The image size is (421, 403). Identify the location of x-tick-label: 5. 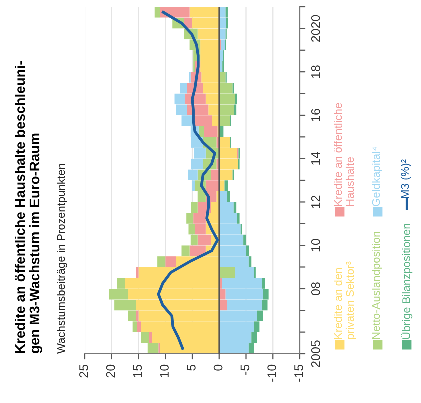
(191, 367).